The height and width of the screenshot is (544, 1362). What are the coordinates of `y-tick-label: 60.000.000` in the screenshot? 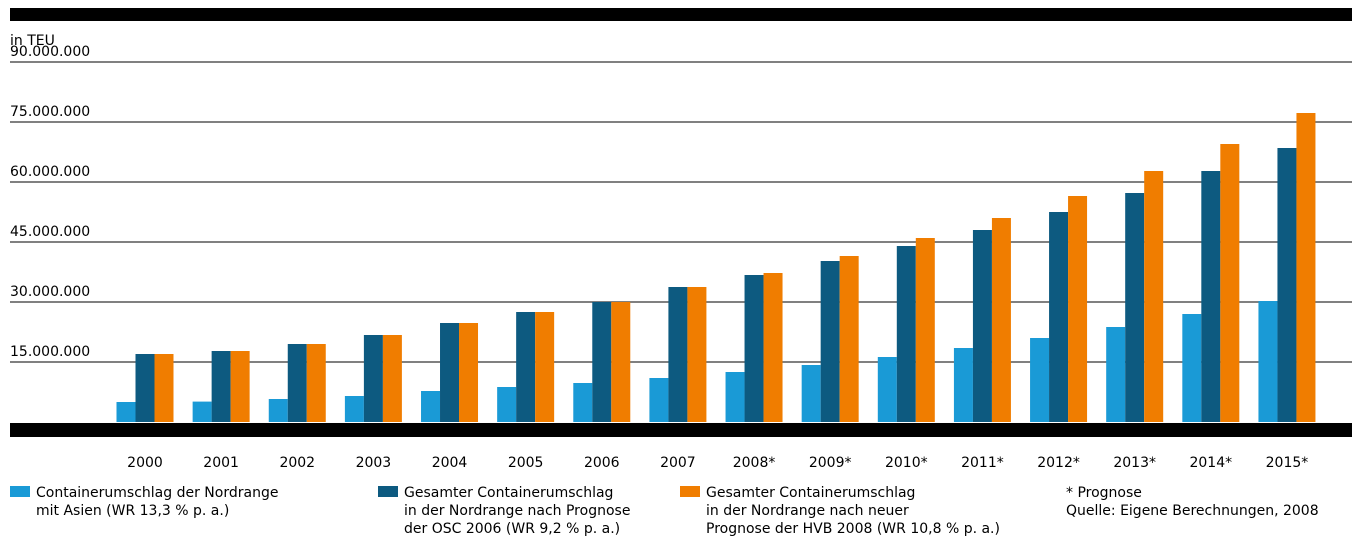 It's located at (50, 172).